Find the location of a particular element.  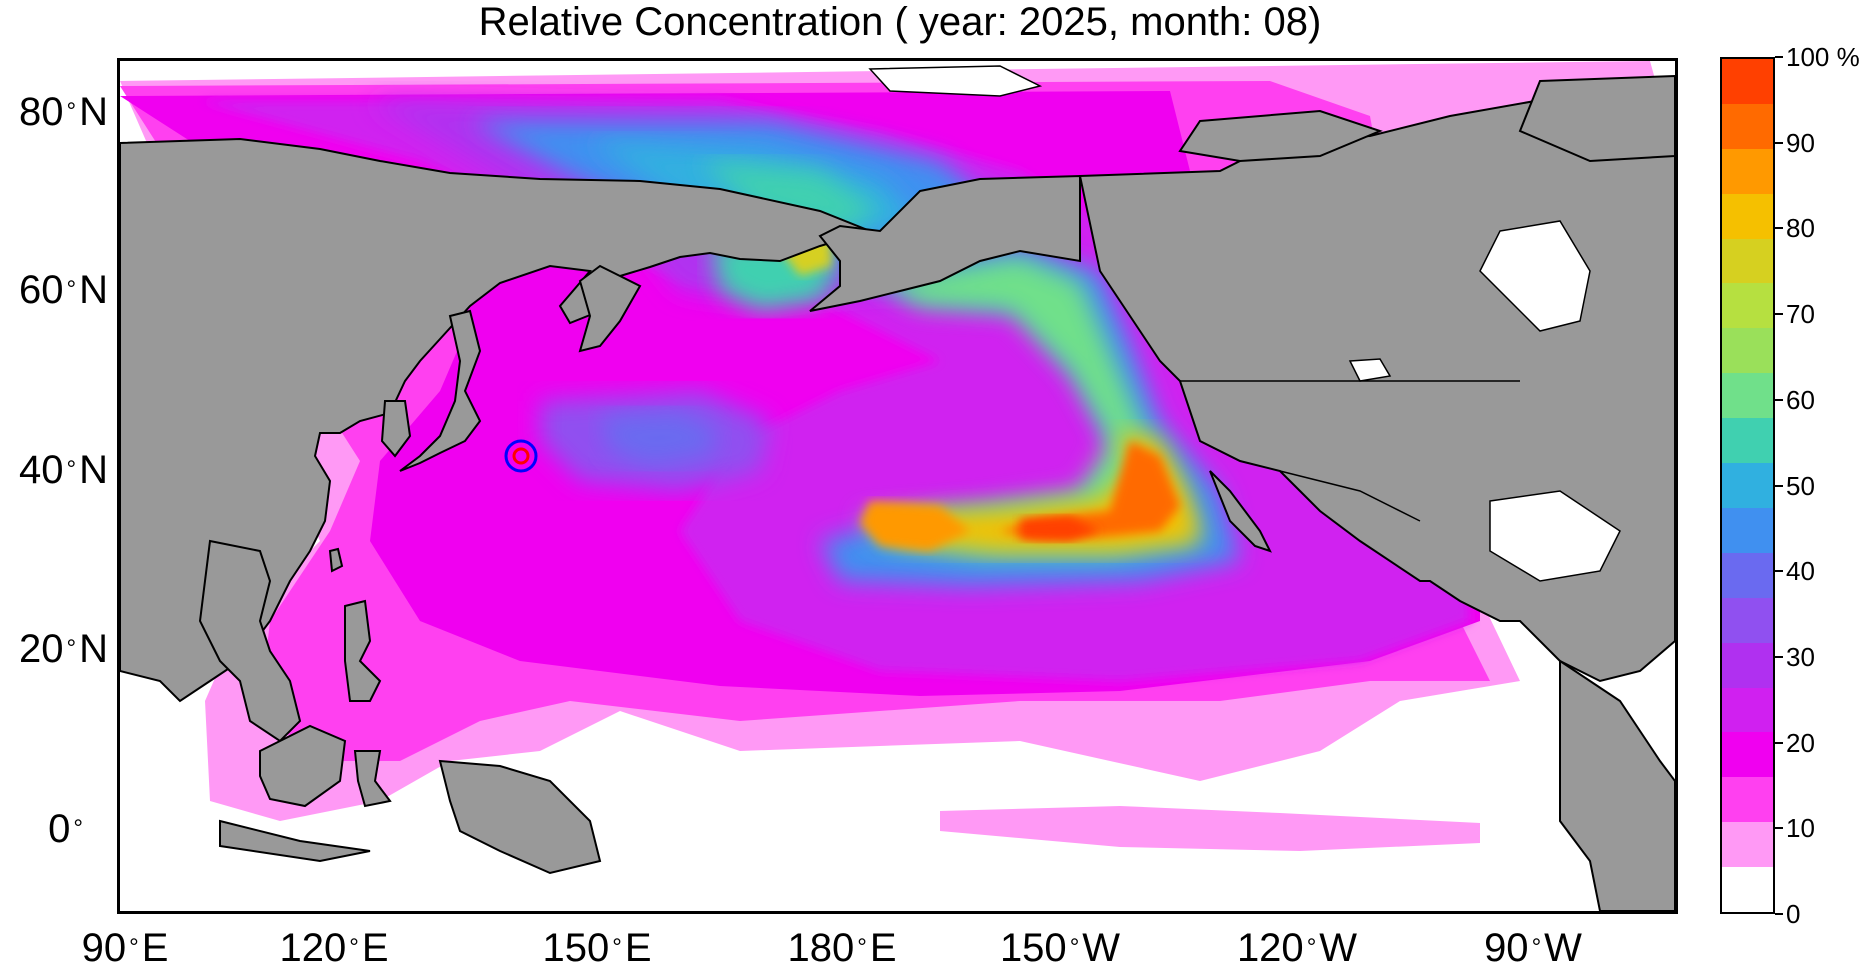

land-taiwan is located at coordinates (336, 560).